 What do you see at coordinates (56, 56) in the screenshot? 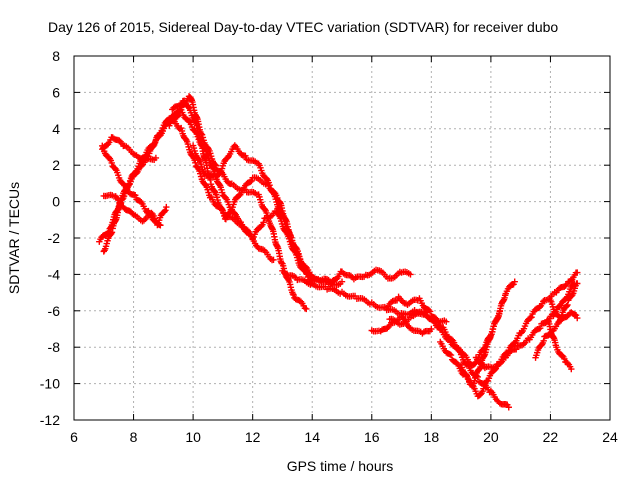
I see `y-tick-label: 8` at bounding box center [56, 56].